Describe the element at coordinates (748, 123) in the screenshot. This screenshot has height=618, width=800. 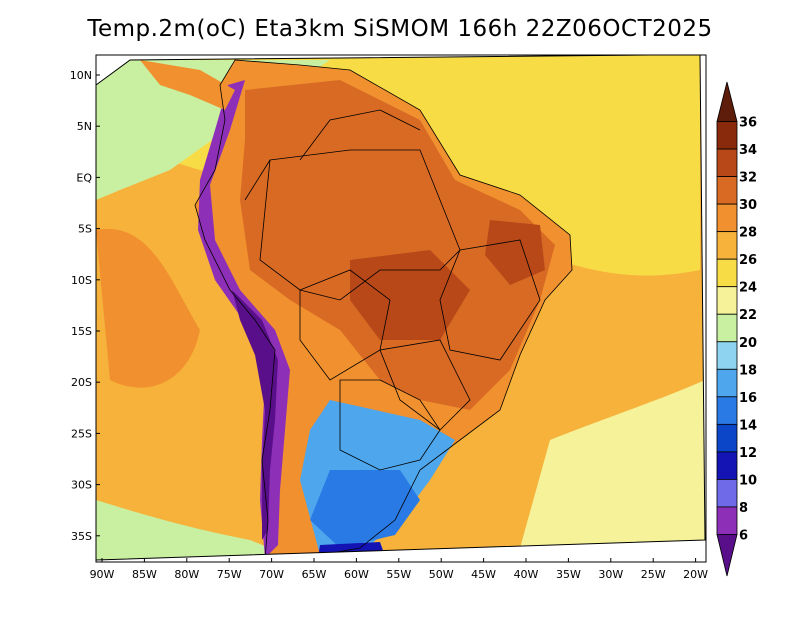
I see `colorbar-level-label: 36` at that location.